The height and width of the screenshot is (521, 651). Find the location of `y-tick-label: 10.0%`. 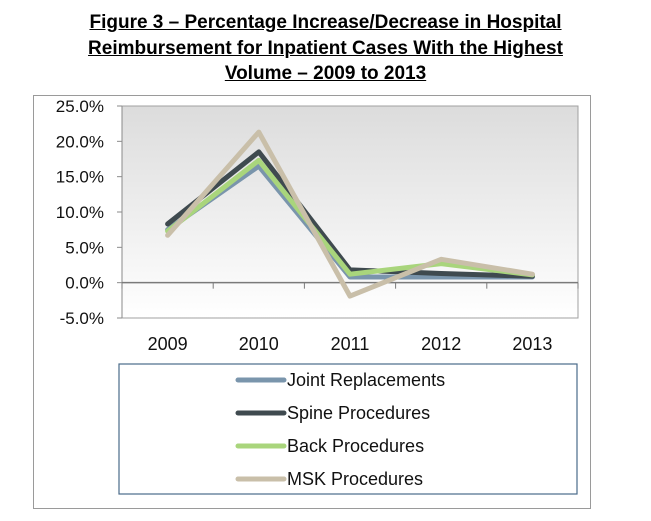

y-tick-label: 10.0% is located at coordinates (80, 212).